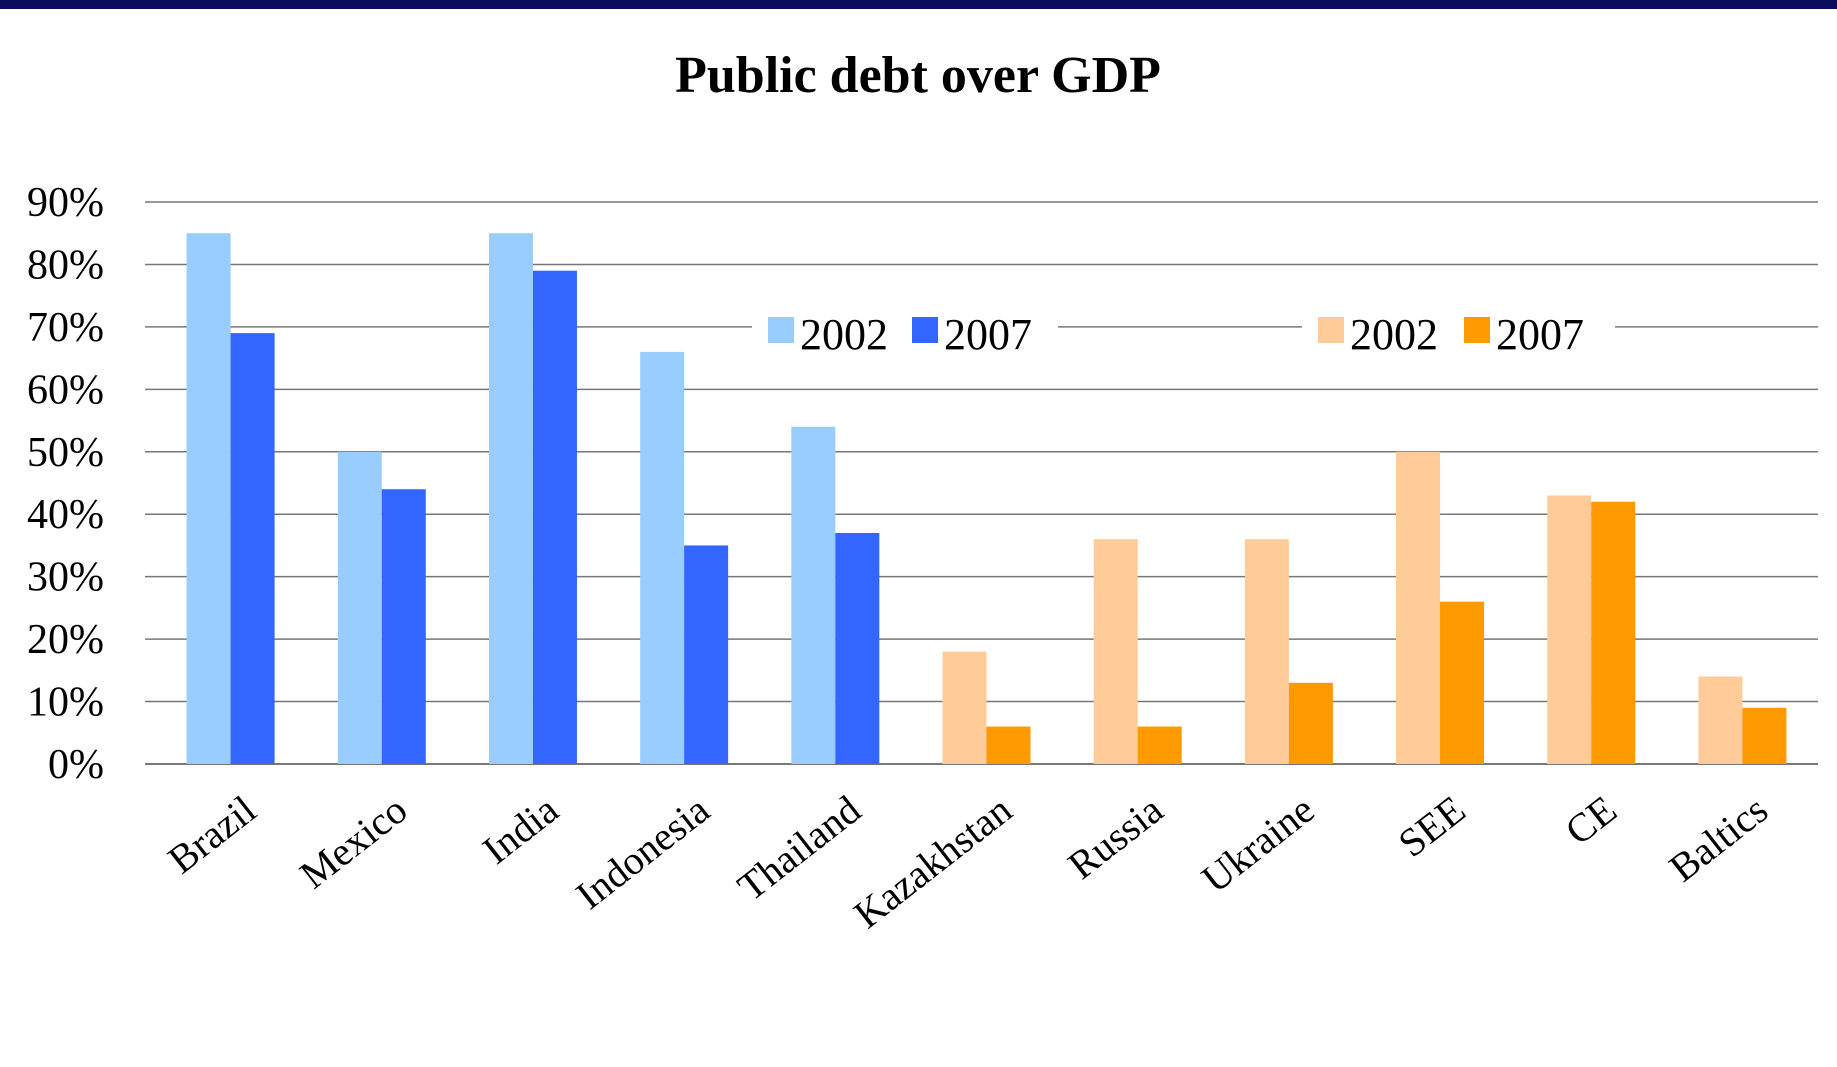 The width and height of the screenshot is (1837, 1067). Describe the element at coordinates (65, 703) in the screenshot. I see `y-tick-label: 10%` at that location.